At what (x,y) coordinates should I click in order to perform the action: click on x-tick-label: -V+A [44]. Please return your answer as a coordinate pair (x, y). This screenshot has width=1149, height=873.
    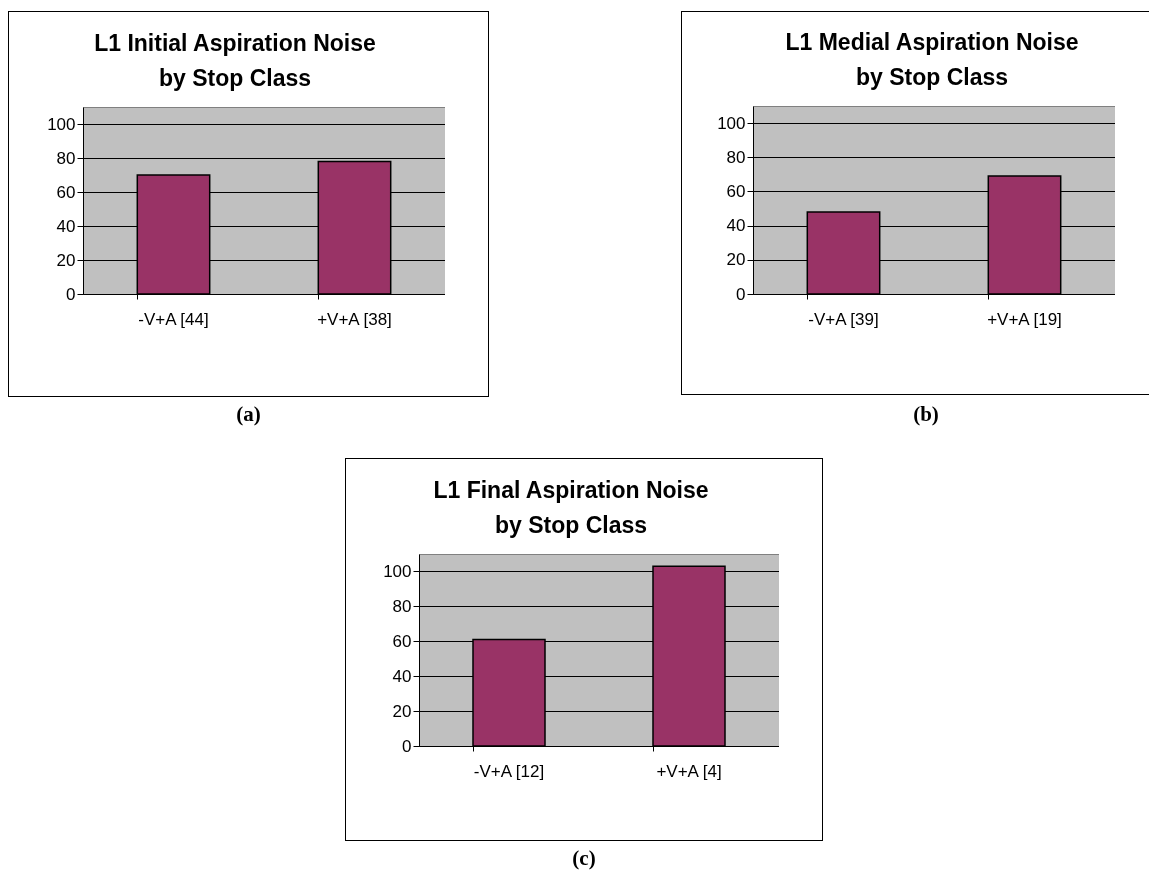
    Looking at the image, I should click on (173, 319).